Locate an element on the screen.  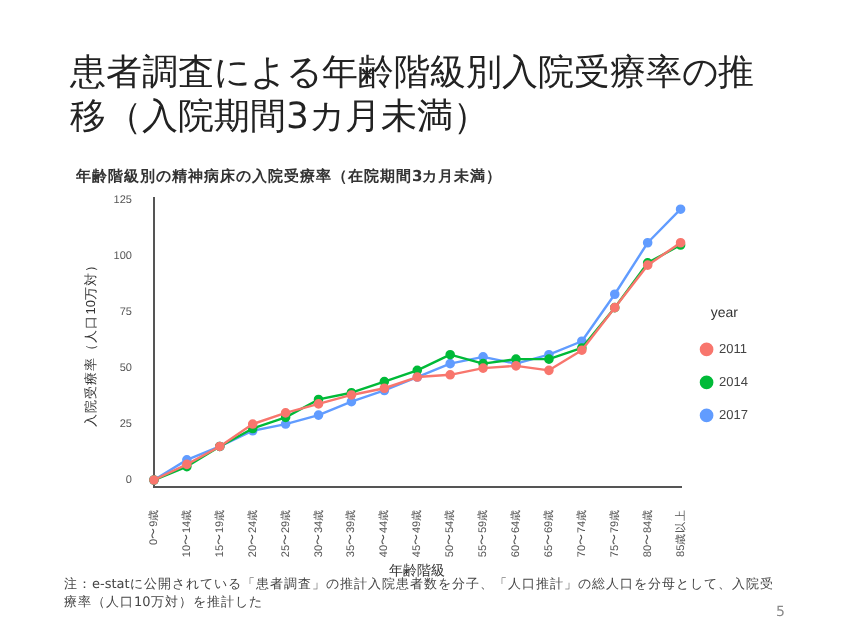
chart-title: 患者調査による年齢階級別入院受療率の推移（入院期間3カ月未満） is located at coordinates (413, 96).